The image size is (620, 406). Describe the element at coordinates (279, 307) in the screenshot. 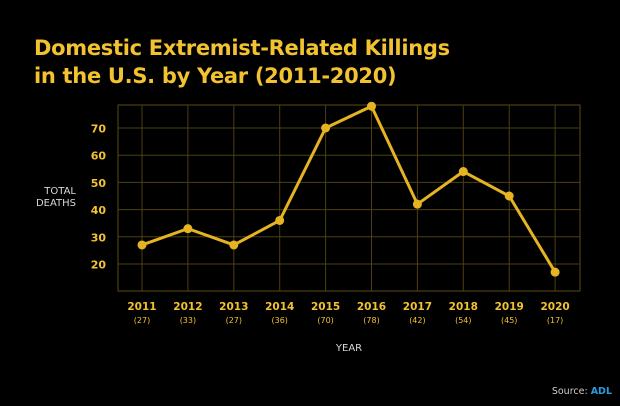

I see `x-tick-label: 2014` at that location.